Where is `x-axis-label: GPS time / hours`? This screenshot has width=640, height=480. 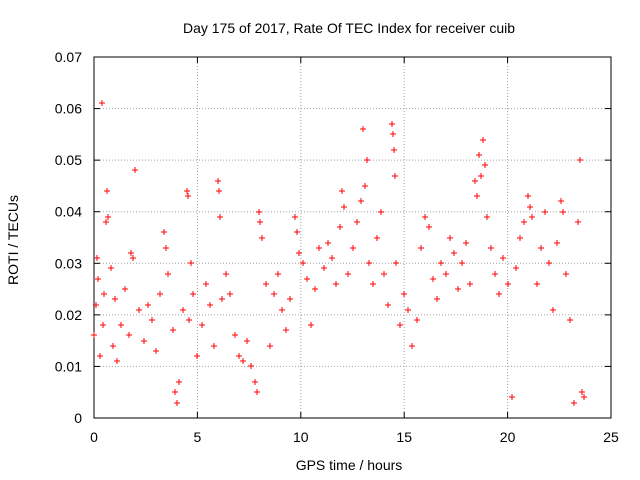
x-axis-label: GPS time / hours is located at coordinates (349, 465).